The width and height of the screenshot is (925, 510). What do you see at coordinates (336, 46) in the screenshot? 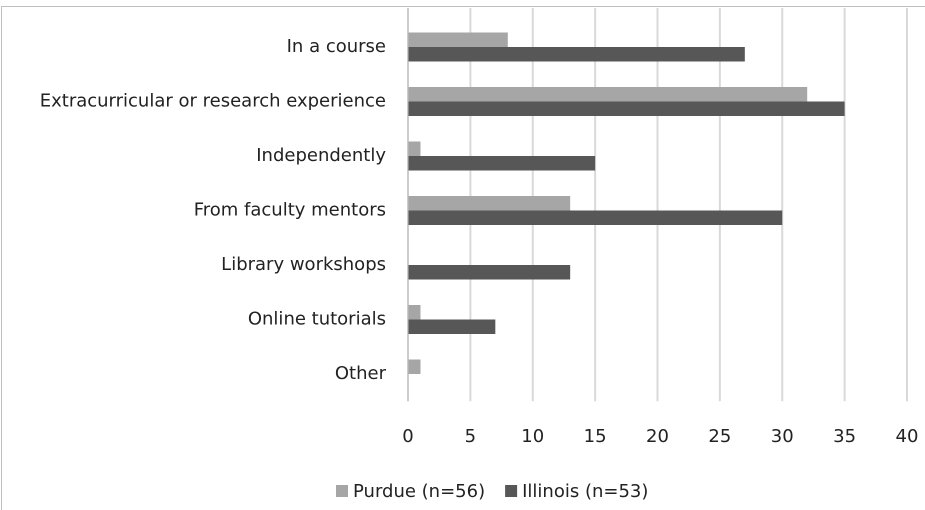
I see `y-tick-label: In a course` at bounding box center [336, 46].